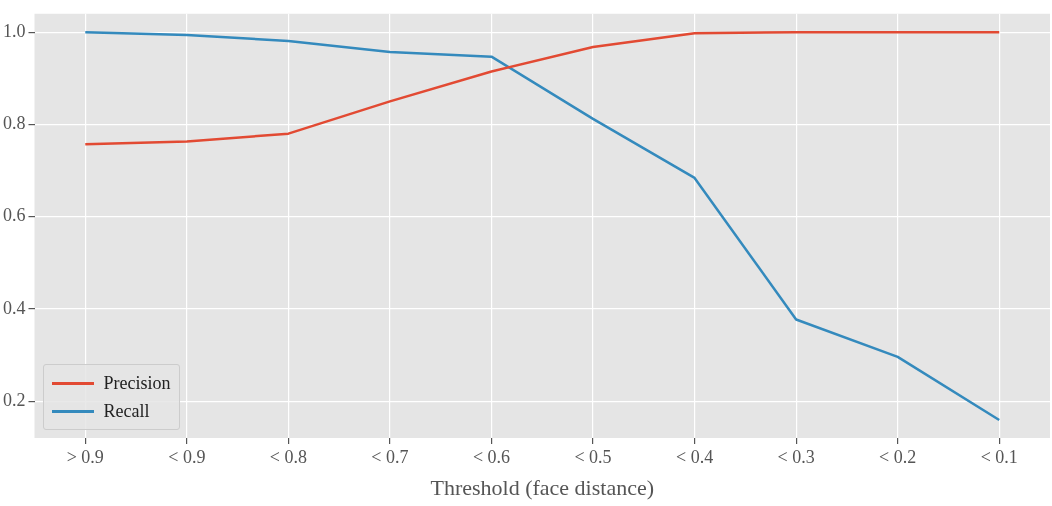 The image size is (1052, 506). I want to click on x-tick-label: < 0.1, so click(999, 456).